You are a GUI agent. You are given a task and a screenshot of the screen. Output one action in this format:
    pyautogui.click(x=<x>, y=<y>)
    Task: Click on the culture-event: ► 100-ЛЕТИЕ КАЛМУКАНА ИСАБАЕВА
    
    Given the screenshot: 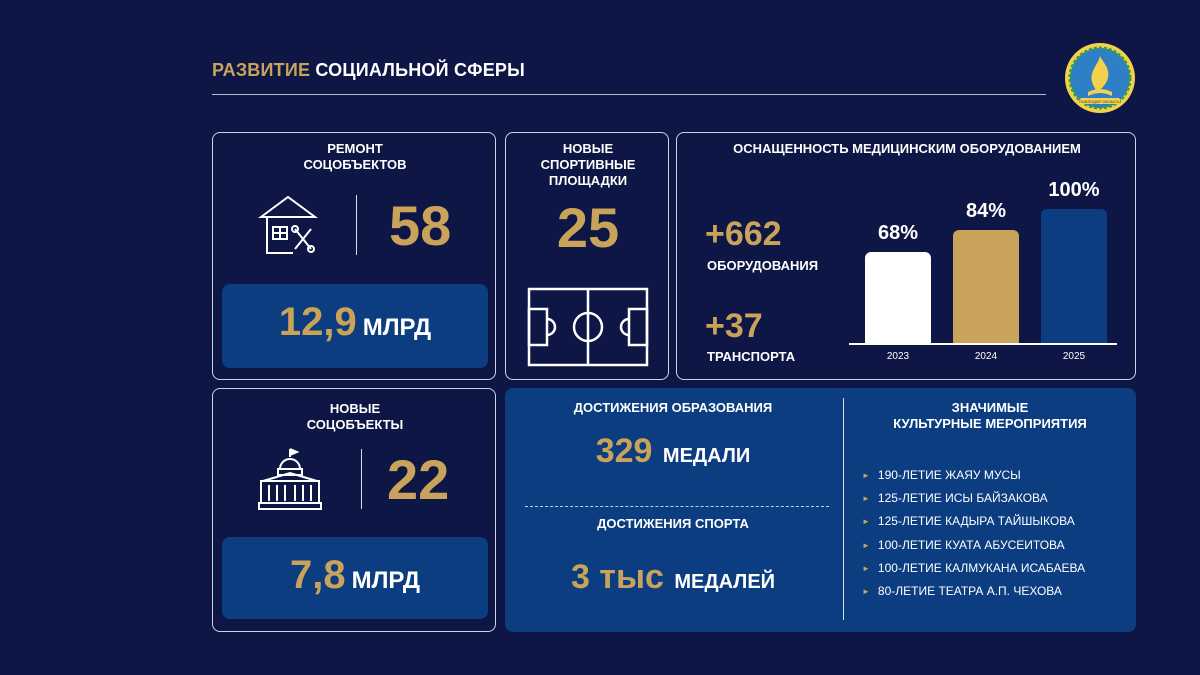 What is the action you would take?
    pyautogui.click(x=974, y=567)
    